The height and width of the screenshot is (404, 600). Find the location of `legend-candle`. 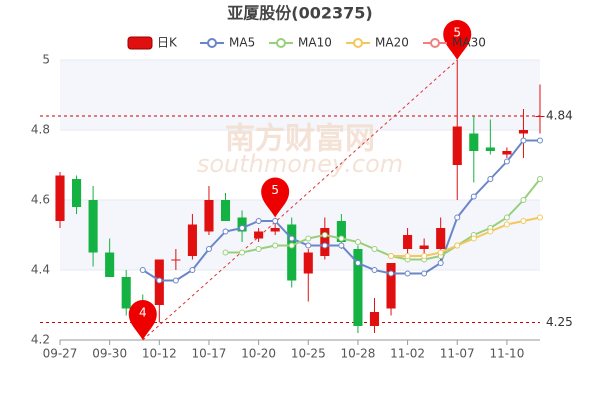

legend-candle is located at coordinates (140, 43).